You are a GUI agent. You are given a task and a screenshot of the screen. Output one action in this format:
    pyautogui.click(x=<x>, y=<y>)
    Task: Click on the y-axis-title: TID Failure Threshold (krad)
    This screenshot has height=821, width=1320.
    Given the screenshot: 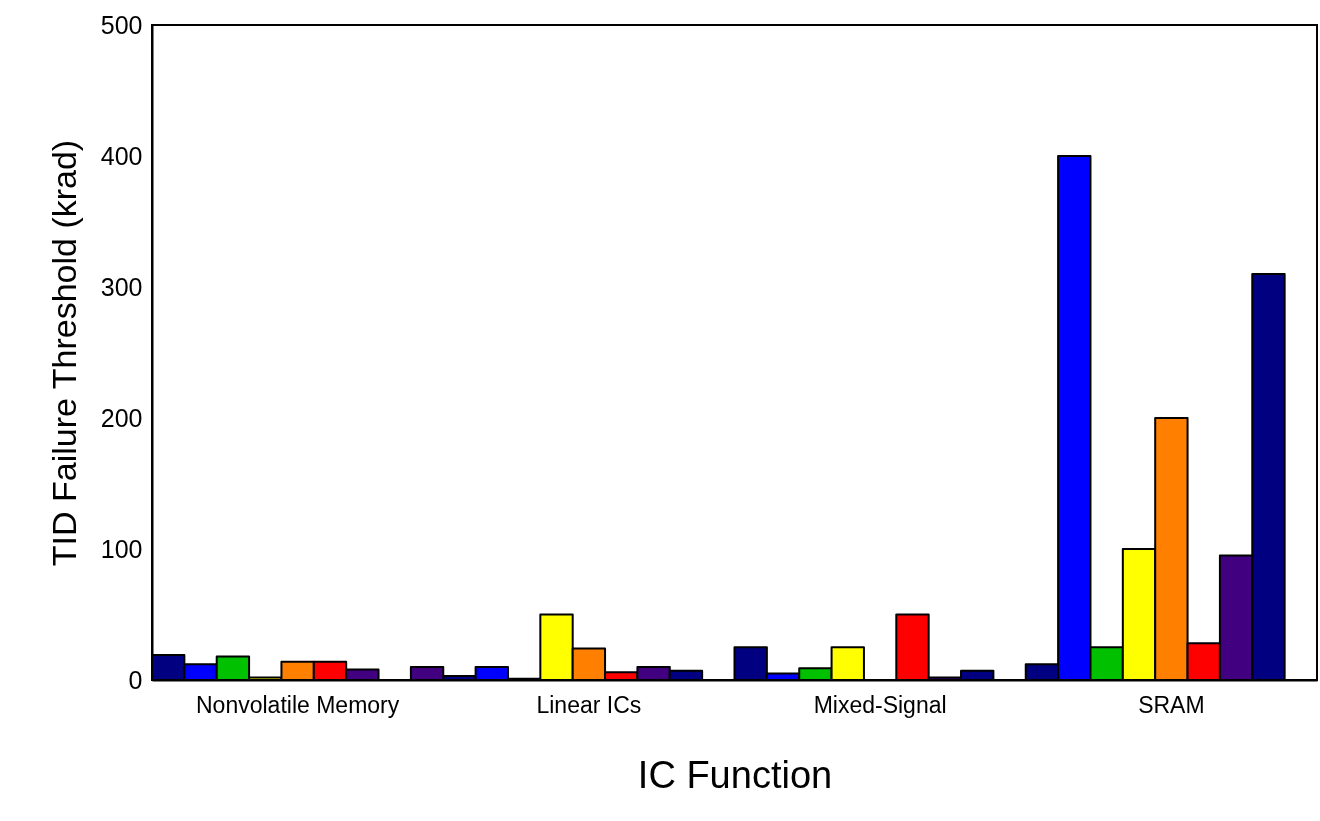 What is the action you would take?
    pyautogui.click(x=63, y=353)
    